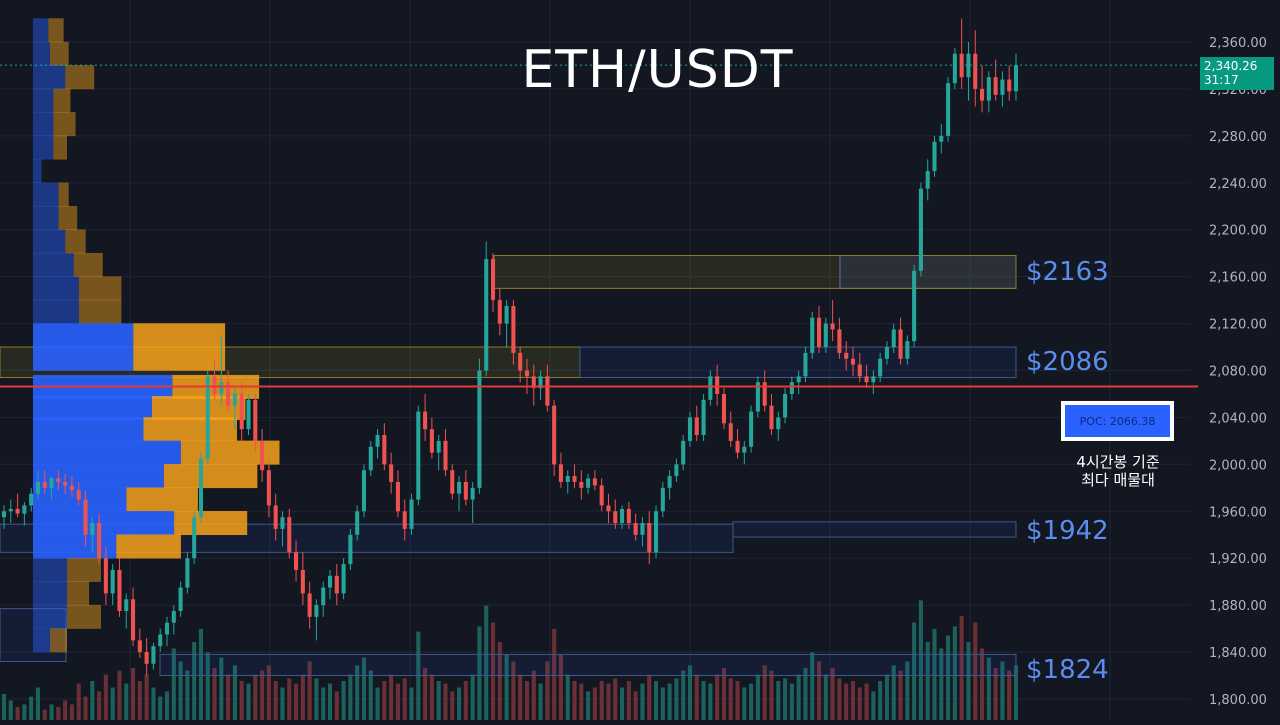 This screenshot has width=1280, height=725. Describe the element at coordinates (1238, 465) in the screenshot. I see `y-tick-label: 2,000.00` at that location.